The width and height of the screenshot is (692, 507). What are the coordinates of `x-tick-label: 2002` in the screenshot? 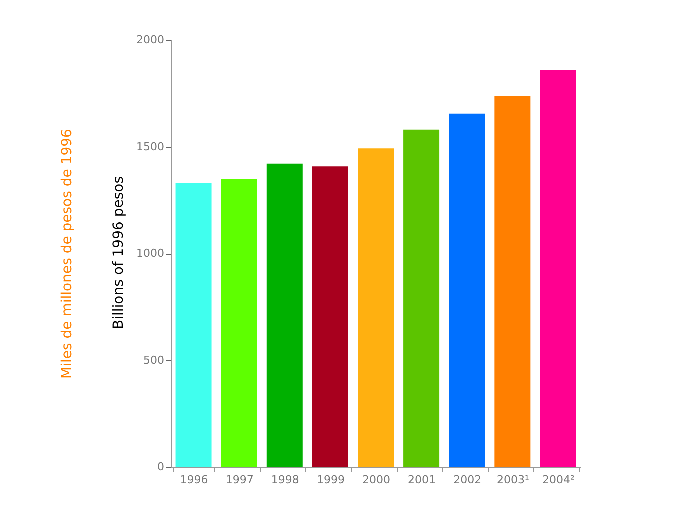 It's located at (468, 480).